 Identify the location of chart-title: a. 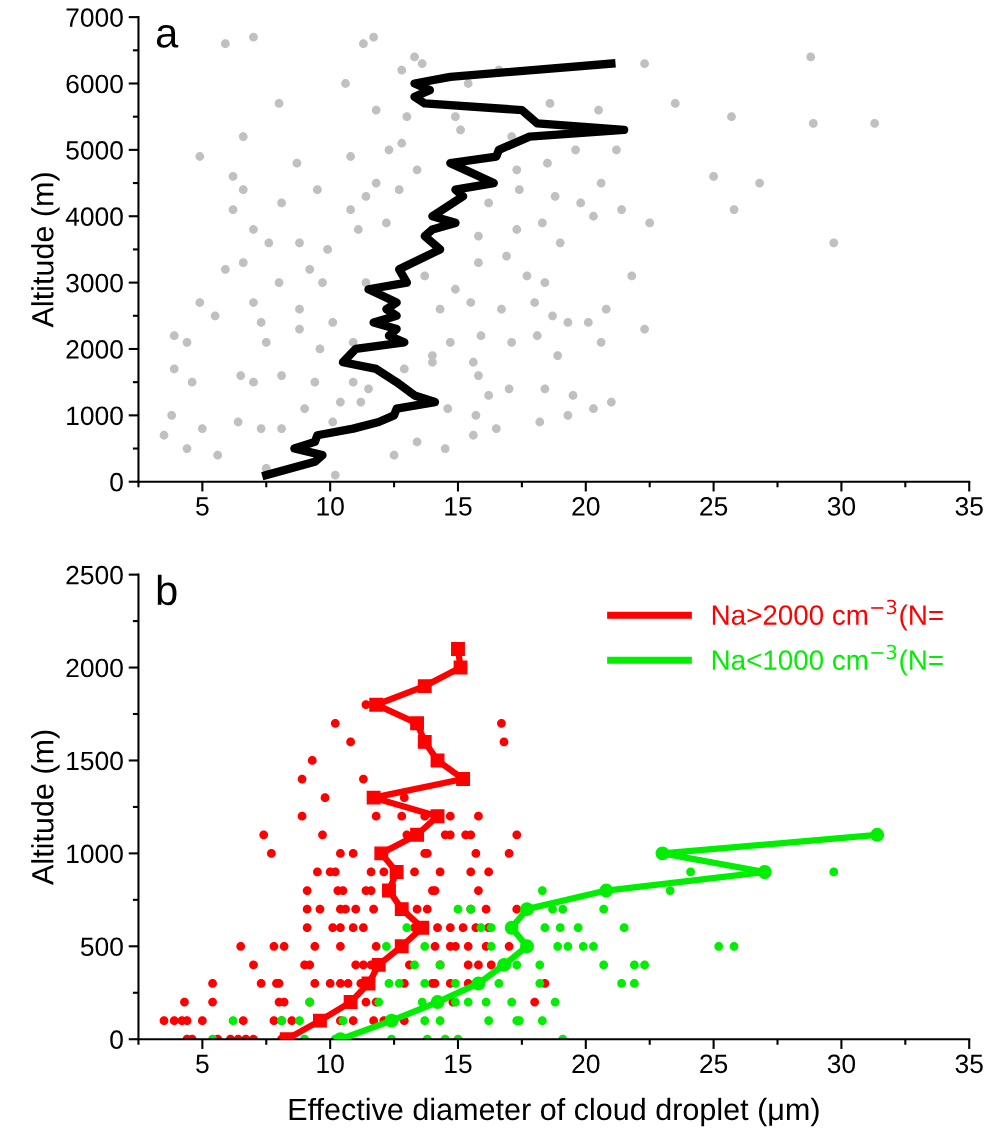
(167, 36).